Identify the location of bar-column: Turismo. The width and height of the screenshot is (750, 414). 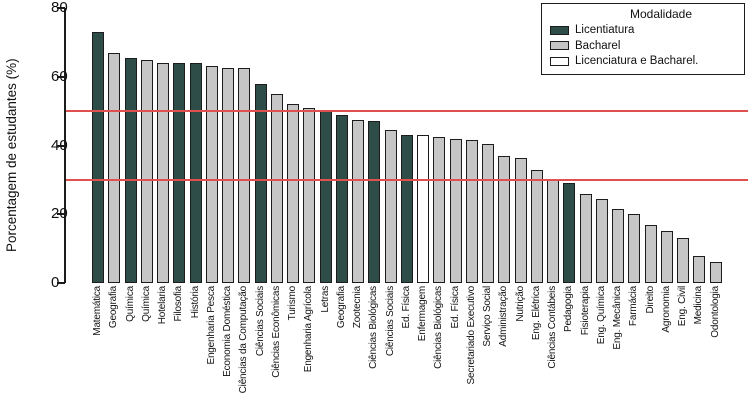
(293, 164).